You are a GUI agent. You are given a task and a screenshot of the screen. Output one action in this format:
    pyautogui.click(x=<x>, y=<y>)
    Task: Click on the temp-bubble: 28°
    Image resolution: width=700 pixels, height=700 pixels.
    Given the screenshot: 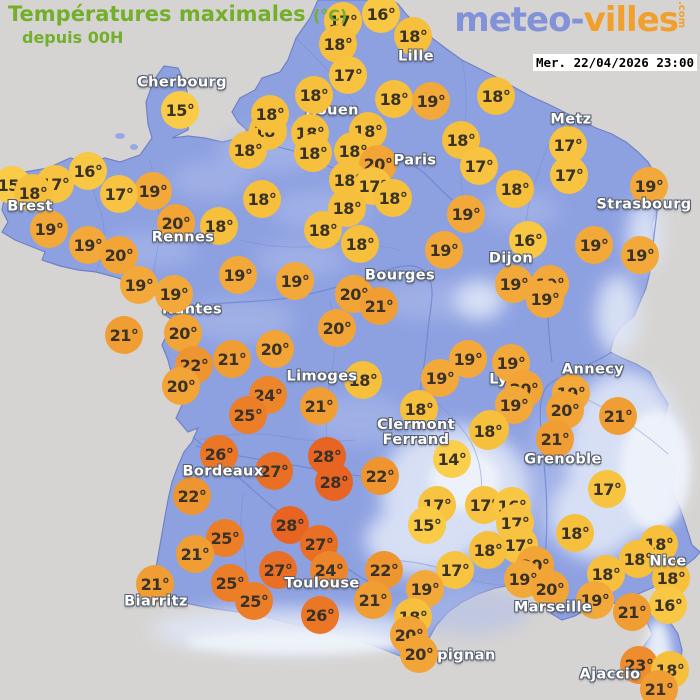 What is the action you would take?
    pyautogui.click(x=327, y=456)
    